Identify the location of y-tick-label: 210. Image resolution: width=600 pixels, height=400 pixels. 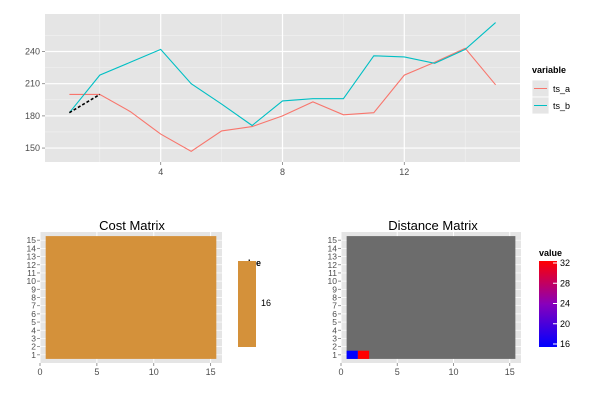
(32, 84).